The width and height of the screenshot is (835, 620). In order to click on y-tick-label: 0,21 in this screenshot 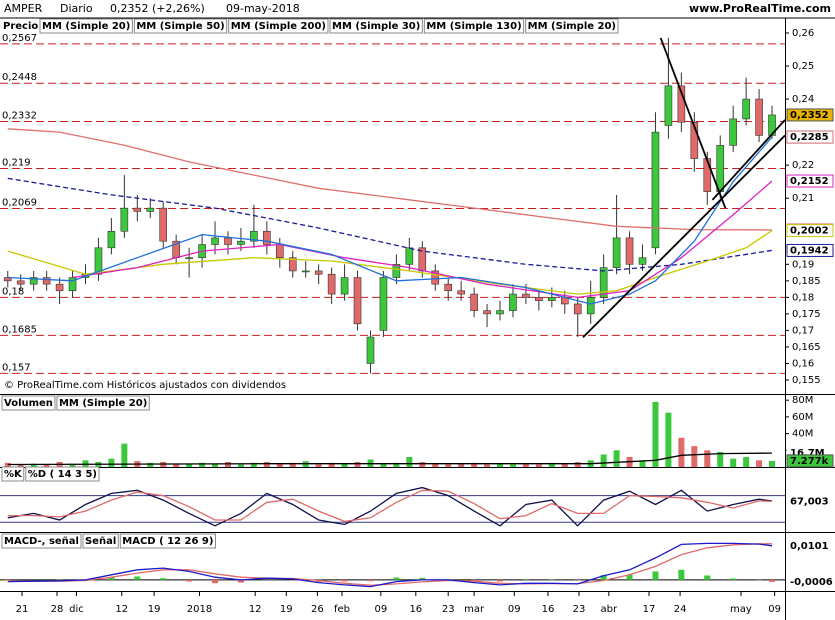, I will do `click(803, 198)`.